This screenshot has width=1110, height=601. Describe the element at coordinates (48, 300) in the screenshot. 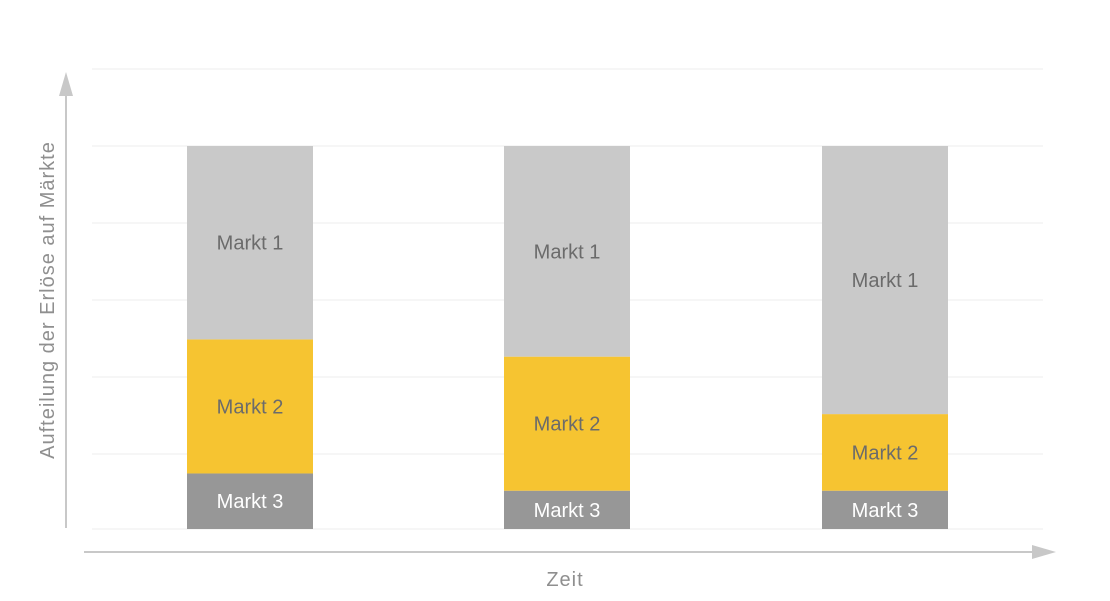

I see `y-axis-label: Aufteilung der Erlöse auf Märkte` at that location.